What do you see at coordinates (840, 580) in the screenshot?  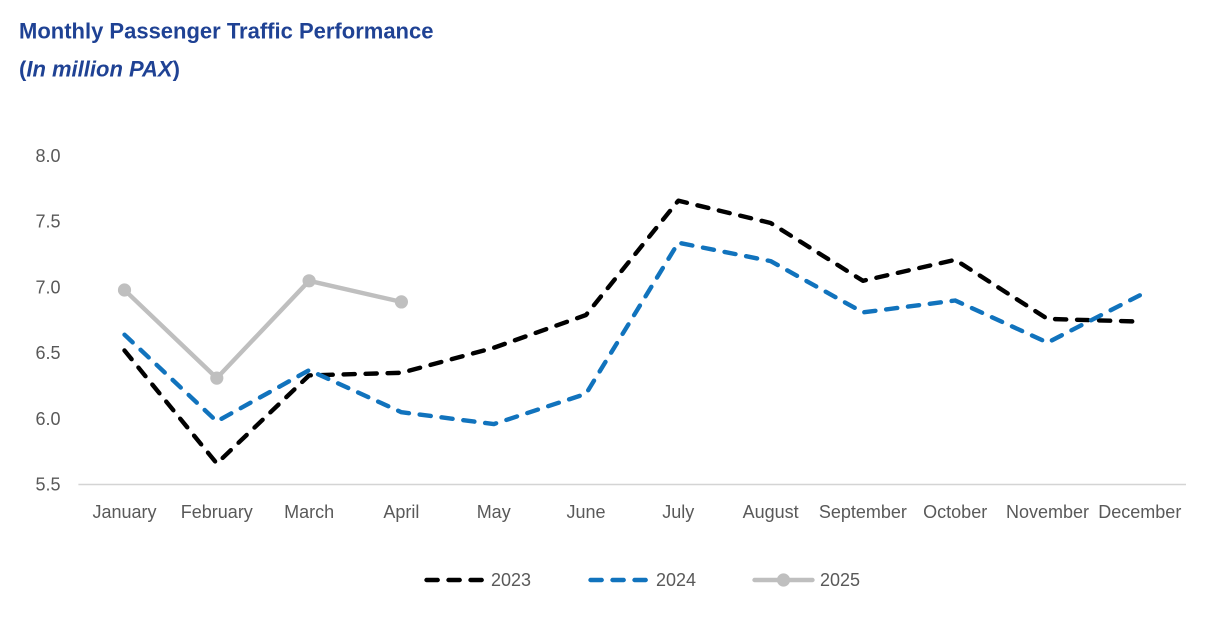 I see `svg-text: 2025` at bounding box center [840, 580].